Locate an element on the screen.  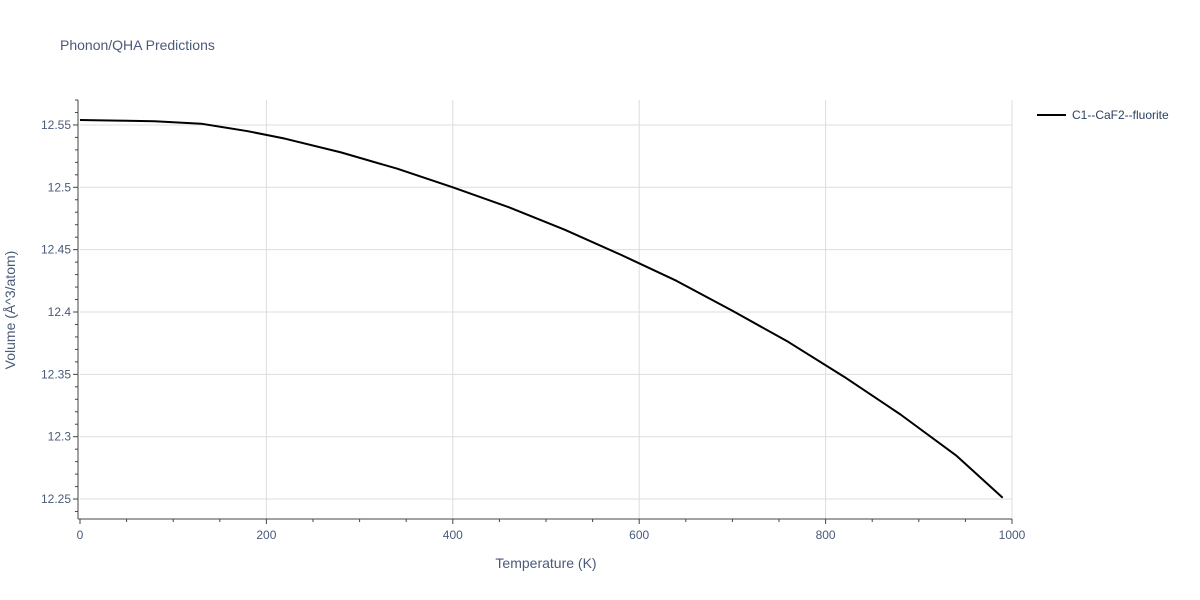
legend-label: C1--CaF2--fluorite is located at coordinates (1120, 115).